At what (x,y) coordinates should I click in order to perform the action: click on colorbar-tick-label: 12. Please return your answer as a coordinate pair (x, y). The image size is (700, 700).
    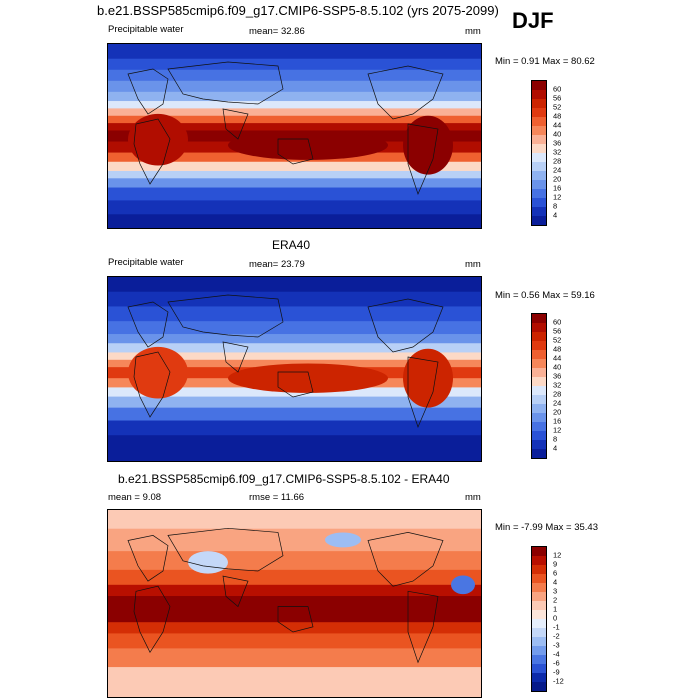
    Looking at the image, I should click on (557, 555).